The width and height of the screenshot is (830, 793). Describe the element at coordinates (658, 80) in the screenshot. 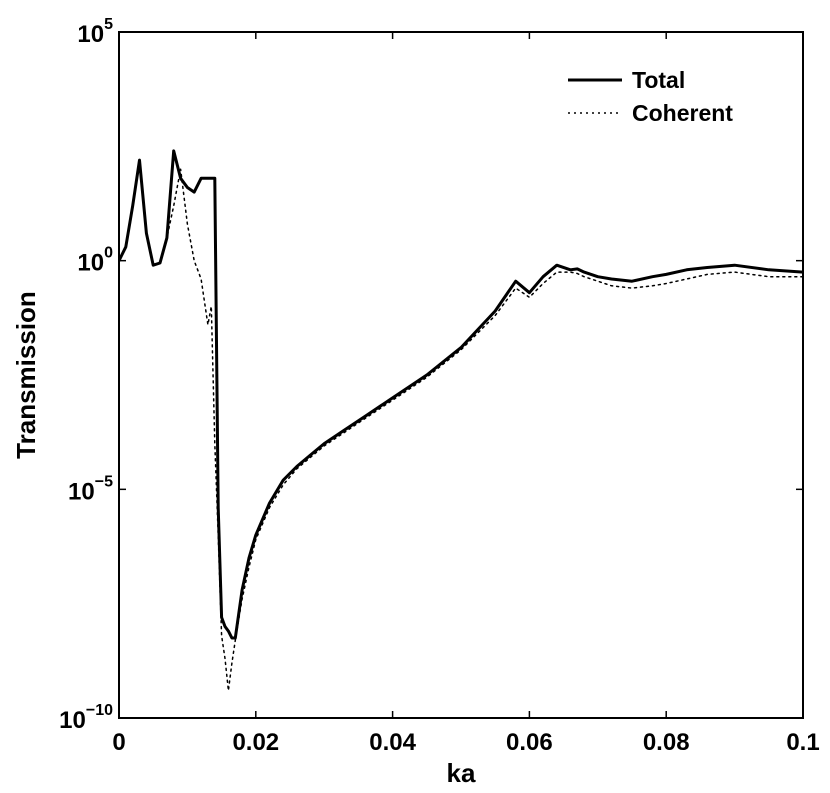

I see `legend-label-total: Total` at that location.